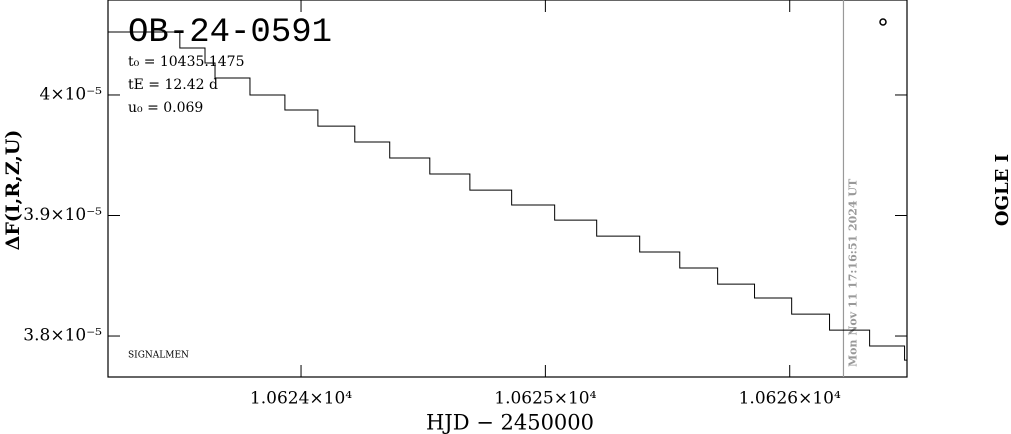  What do you see at coordinates (158, 356) in the screenshot?
I see `footer: SIGNALMEN` at bounding box center [158, 356].